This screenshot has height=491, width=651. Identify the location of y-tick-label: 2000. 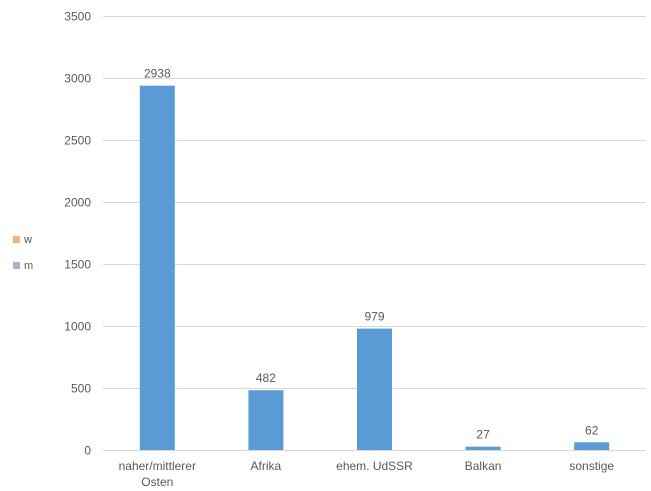
(77, 203).